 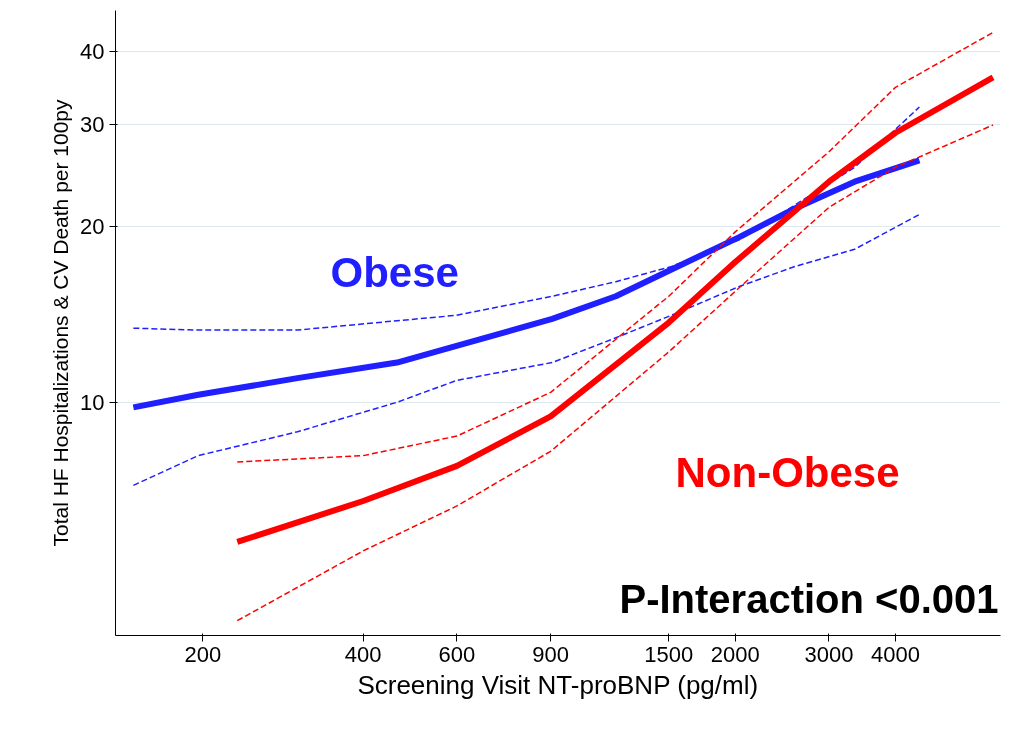 What do you see at coordinates (363, 654) in the screenshot?
I see `x-tick-label: 400` at bounding box center [363, 654].